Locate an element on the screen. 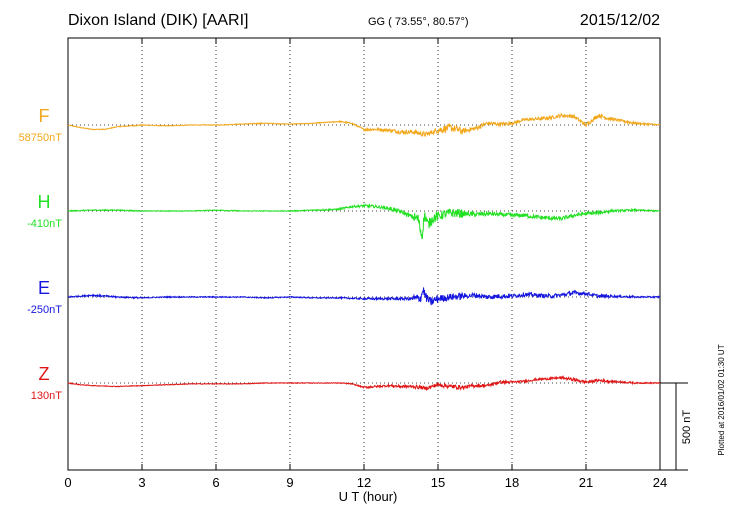 This screenshot has width=730, height=520. trace-f is located at coordinates (364, 125).